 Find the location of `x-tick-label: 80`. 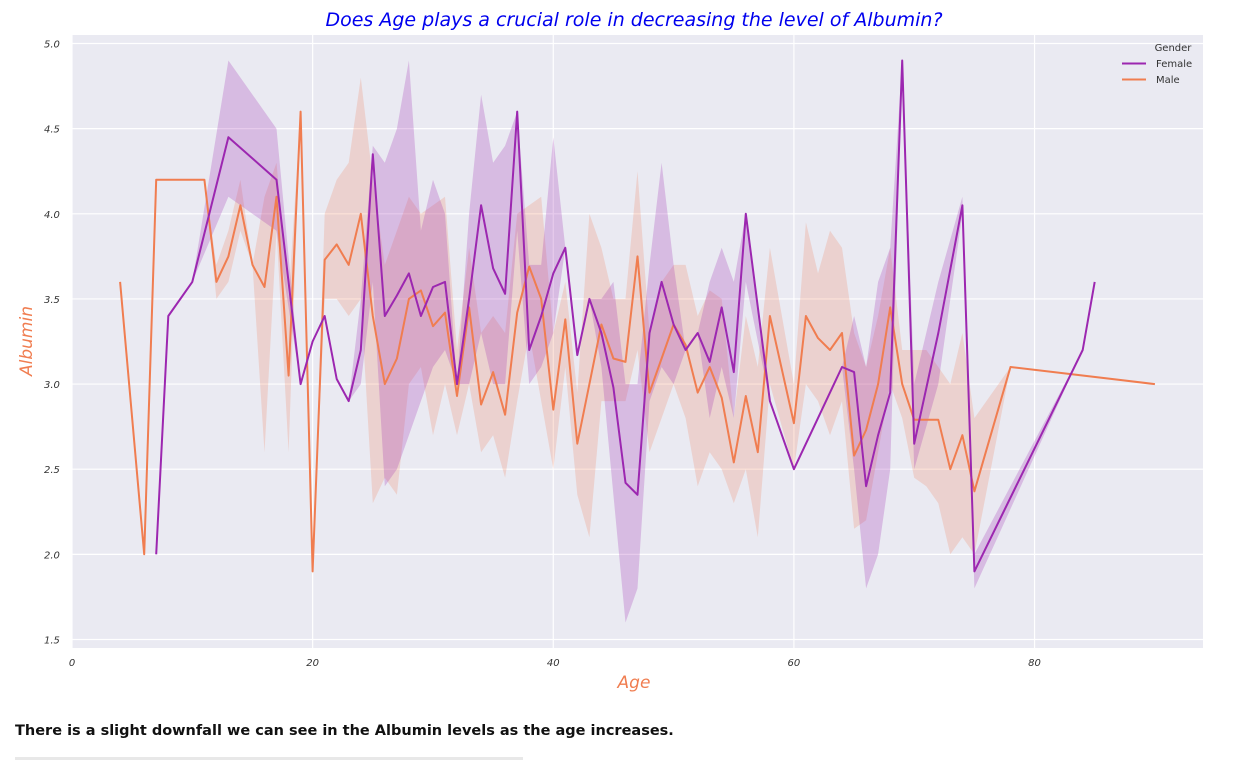

x-tick-label: 80 is located at coordinates (1034, 663).